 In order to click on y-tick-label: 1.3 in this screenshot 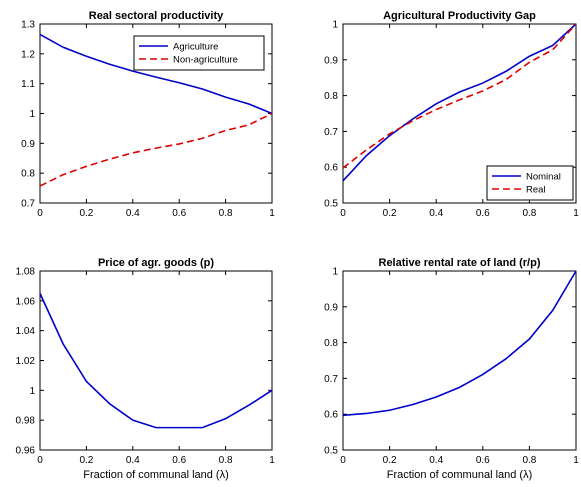, I will do `click(28, 25)`.